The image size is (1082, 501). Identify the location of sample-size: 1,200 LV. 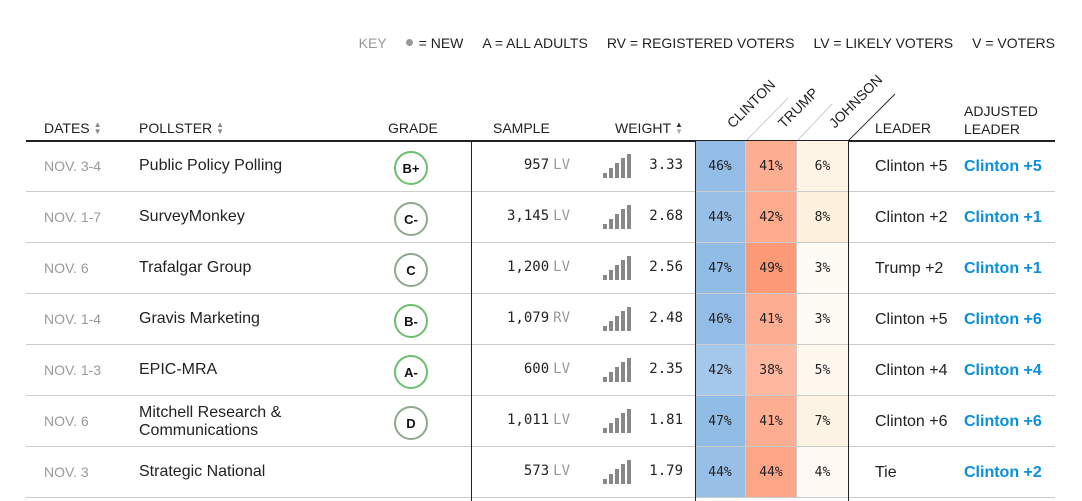
(538, 267).